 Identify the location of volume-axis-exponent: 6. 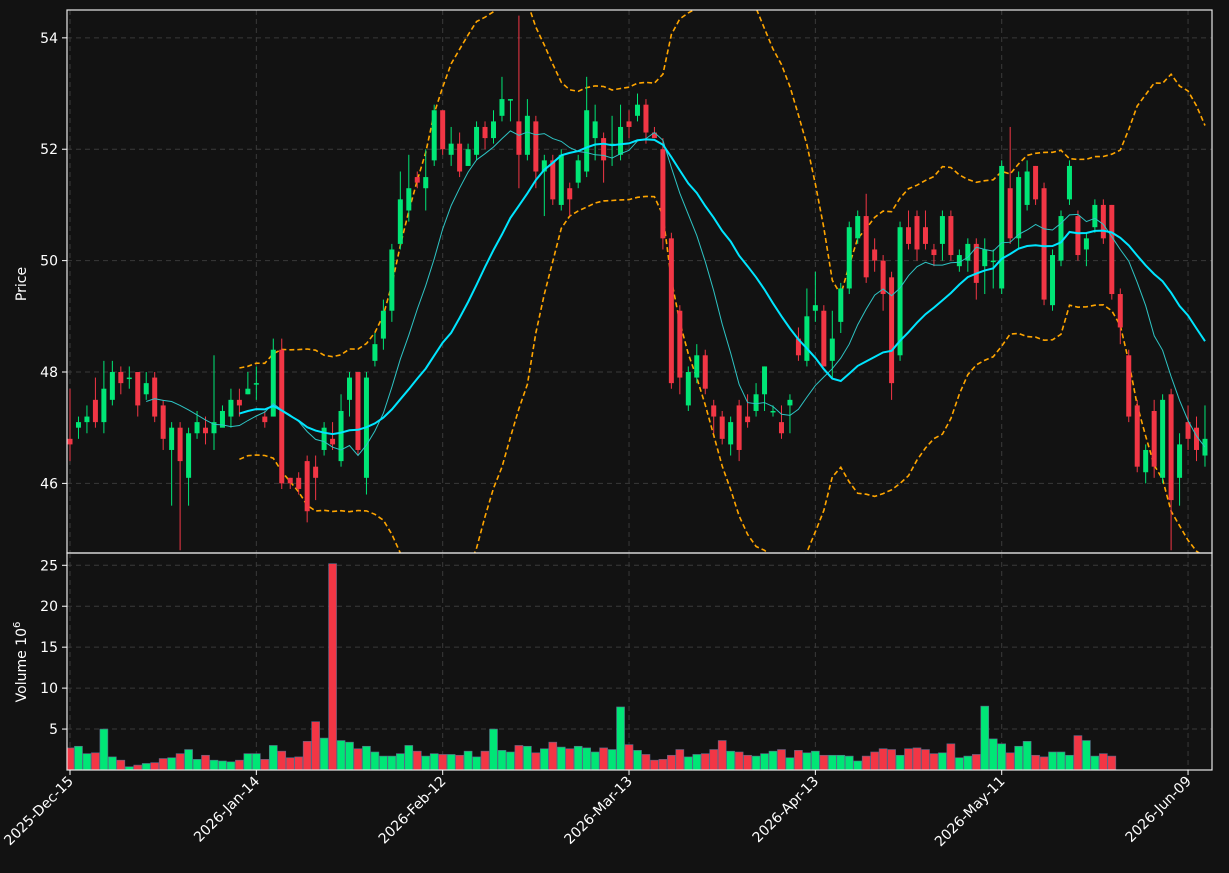
(17, 625).